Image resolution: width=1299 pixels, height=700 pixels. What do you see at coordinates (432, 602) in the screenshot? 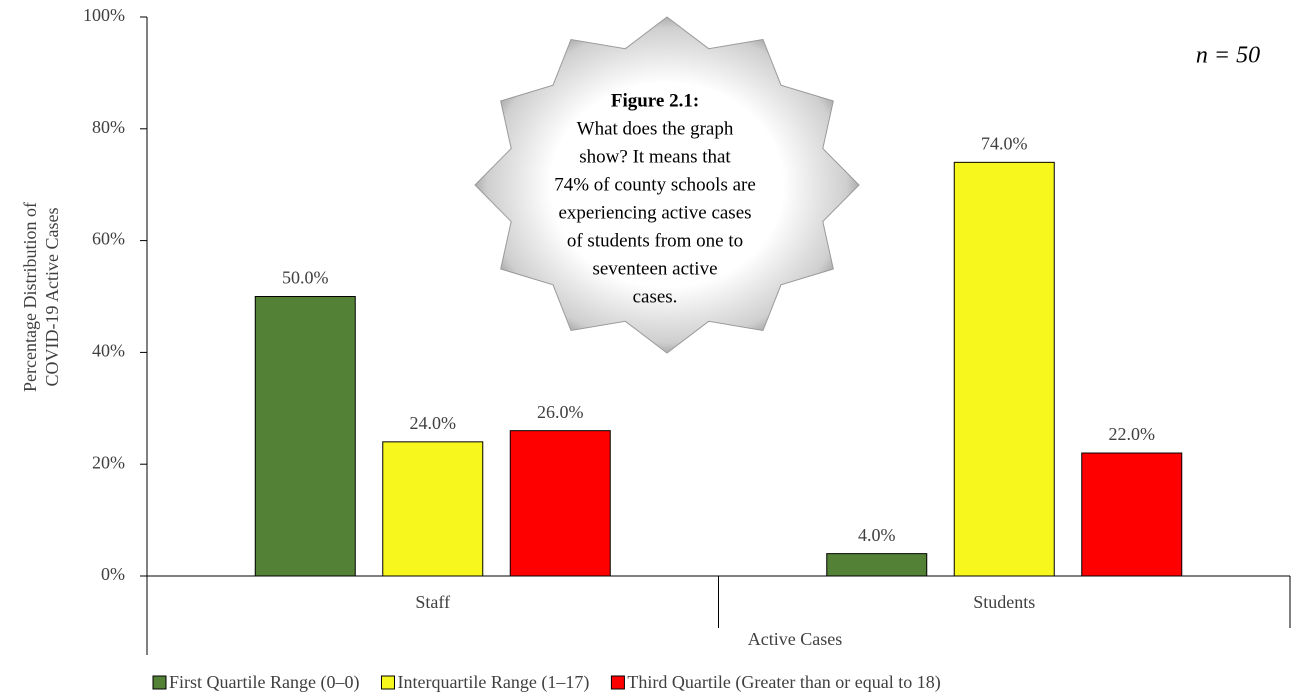
I see `x-tick-label: Staff` at bounding box center [432, 602].